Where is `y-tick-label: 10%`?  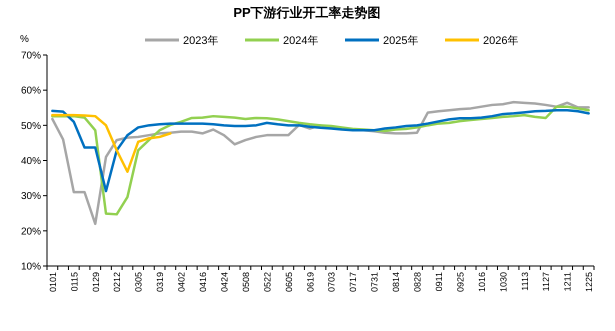
y-tick-label: 10% is located at coordinates (31, 267).